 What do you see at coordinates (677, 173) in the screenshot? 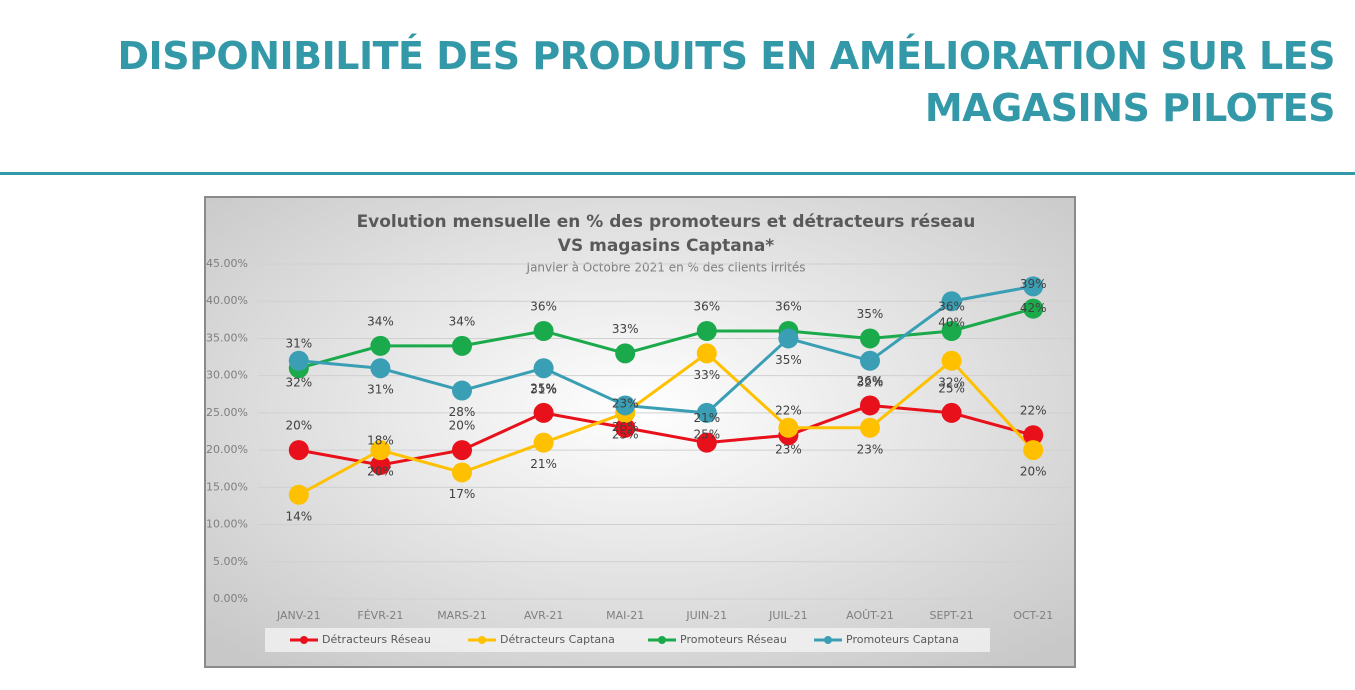
I see `title-rule` at bounding box center [677, 173].